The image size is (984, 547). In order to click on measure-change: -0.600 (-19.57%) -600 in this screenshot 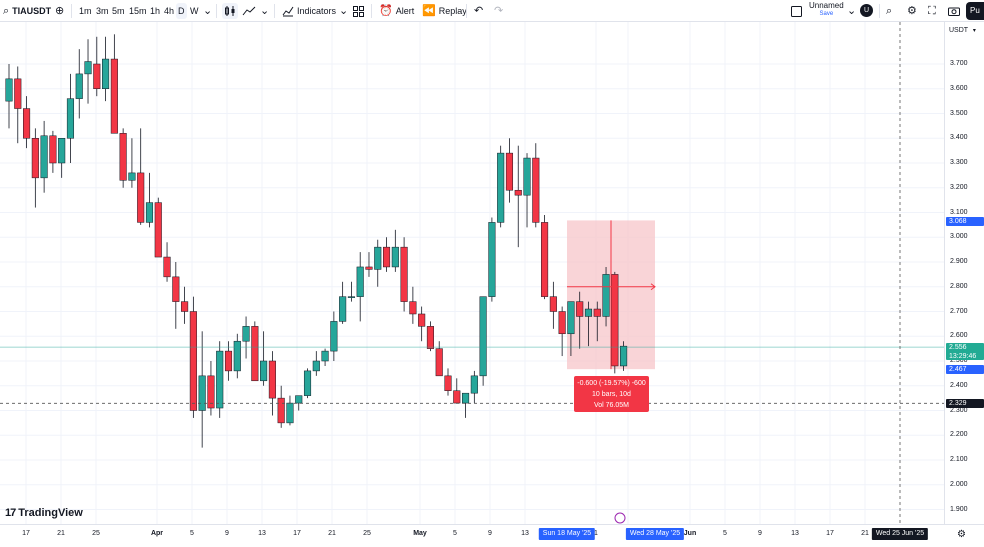, I will do `click(611, 383)`.